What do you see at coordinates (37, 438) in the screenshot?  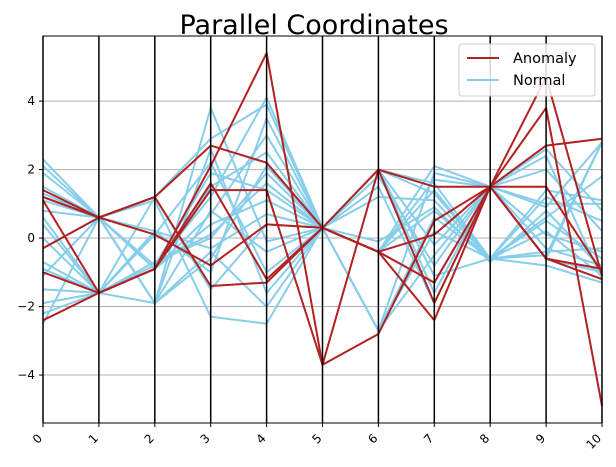 I see `x-tick-label-0: 0` at bounding box center [37, 438].